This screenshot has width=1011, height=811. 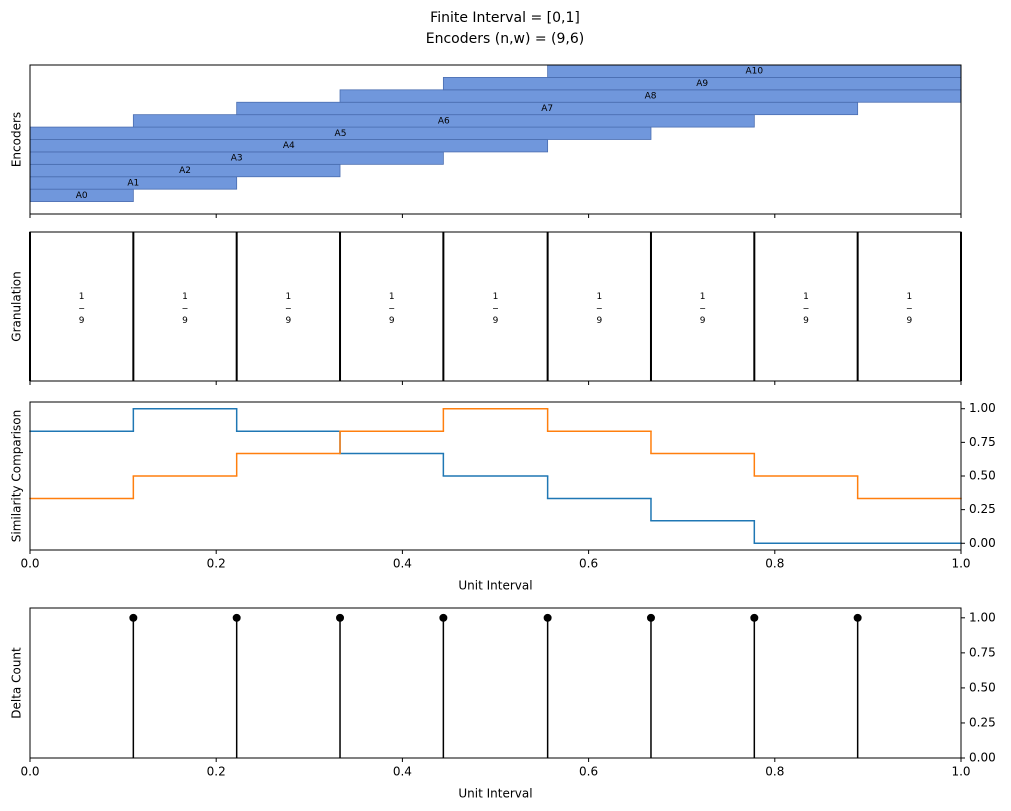 I want to click on bar-label: A3, so click(x=237, y=159).